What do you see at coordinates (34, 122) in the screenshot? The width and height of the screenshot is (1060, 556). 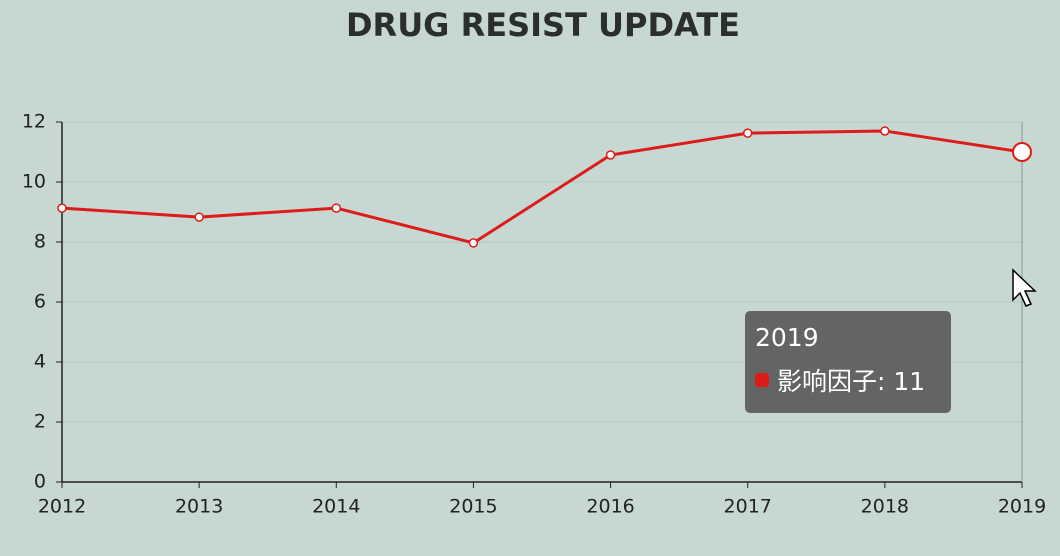 I see `y-tick-label: 12` at bounding box center [34, 122].